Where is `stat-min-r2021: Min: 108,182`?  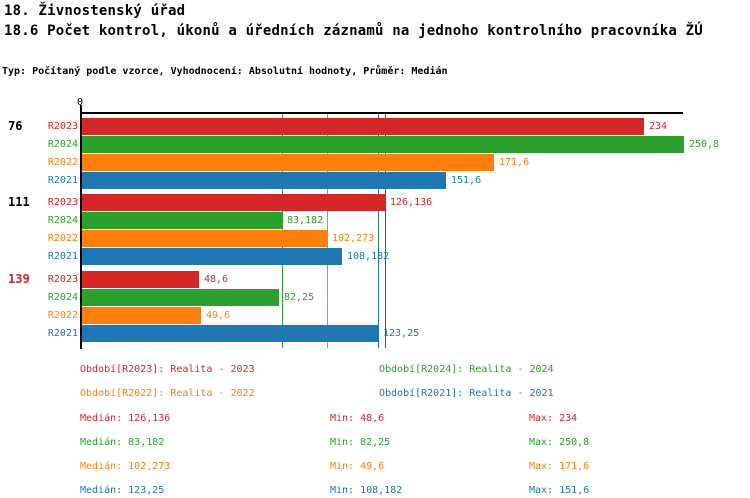 stat-min-r2021: Min: 108,182 is located at coordinates (366, 490).